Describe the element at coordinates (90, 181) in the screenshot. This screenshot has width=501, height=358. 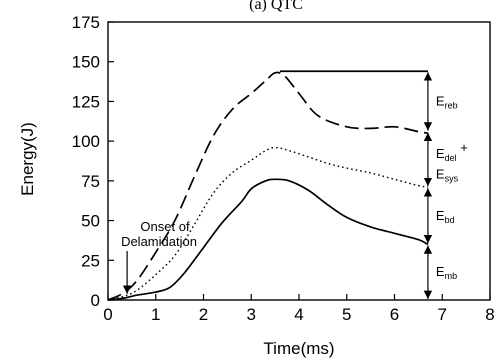
I see `y-tick-label: 75` at that location.